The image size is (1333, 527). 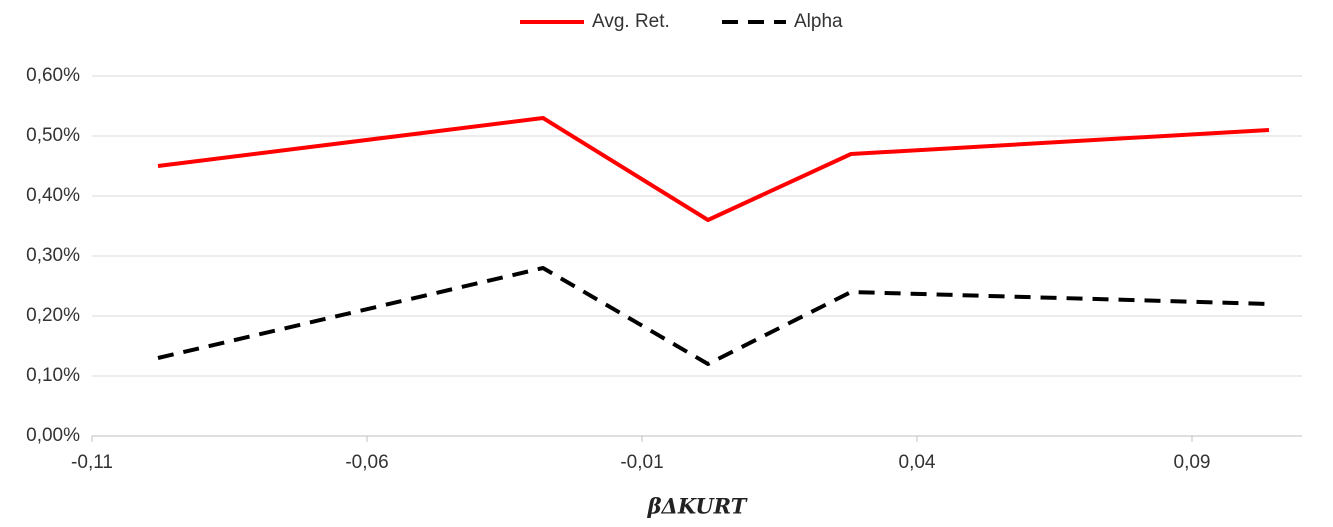 What do you see at coordinates (1192, 462) in the screenshot?
I see `x-tick-label: 0,09` at bounding box center [1192, 462].